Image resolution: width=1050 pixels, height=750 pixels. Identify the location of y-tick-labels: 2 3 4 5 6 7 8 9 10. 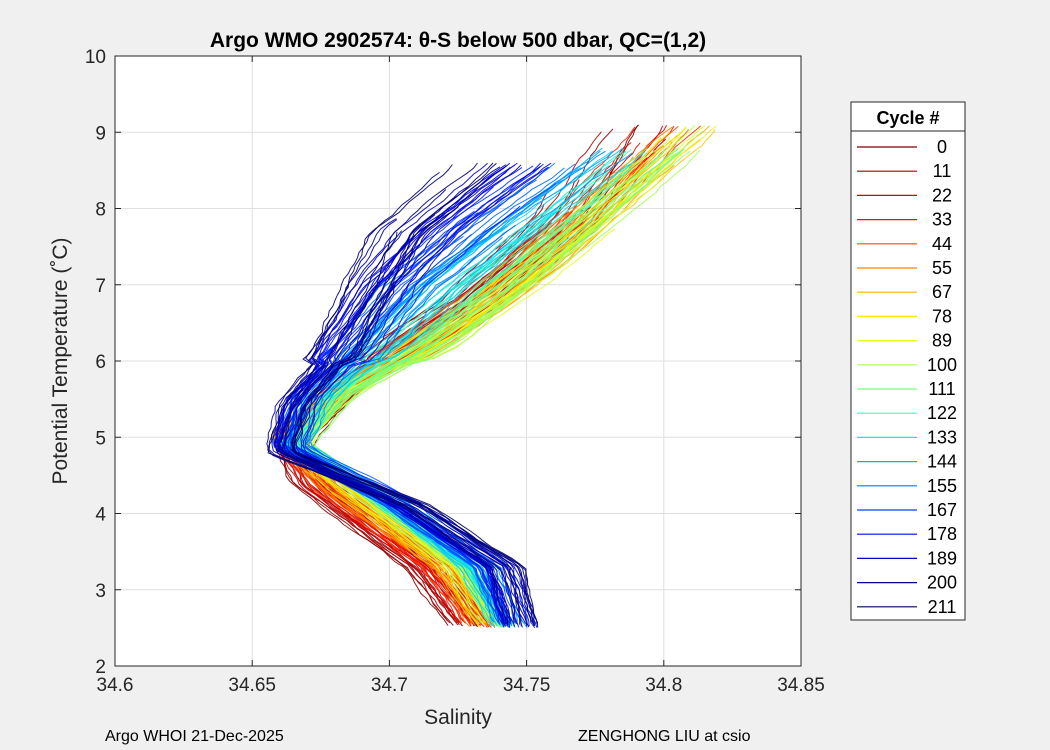
(96, 362).